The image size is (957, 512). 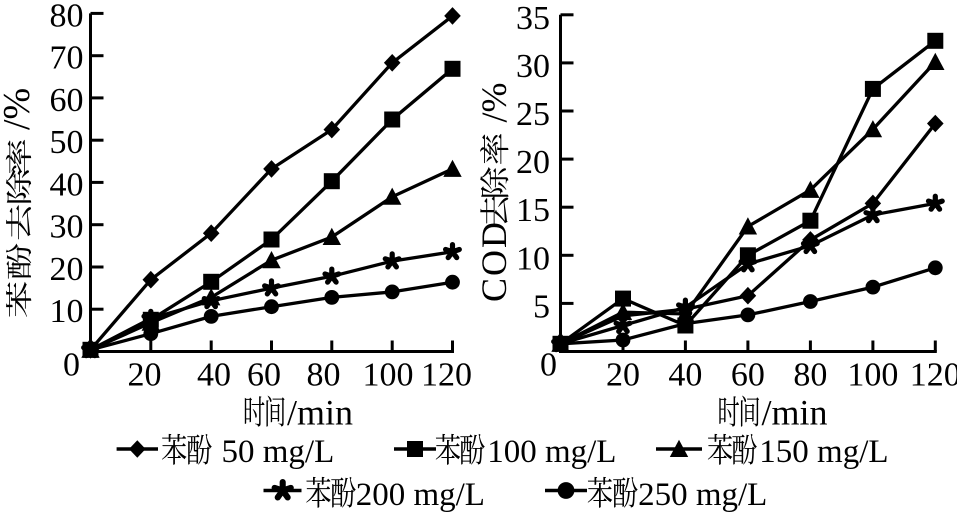 I want to click on svg-text: 50, so click(x=67, y=142).